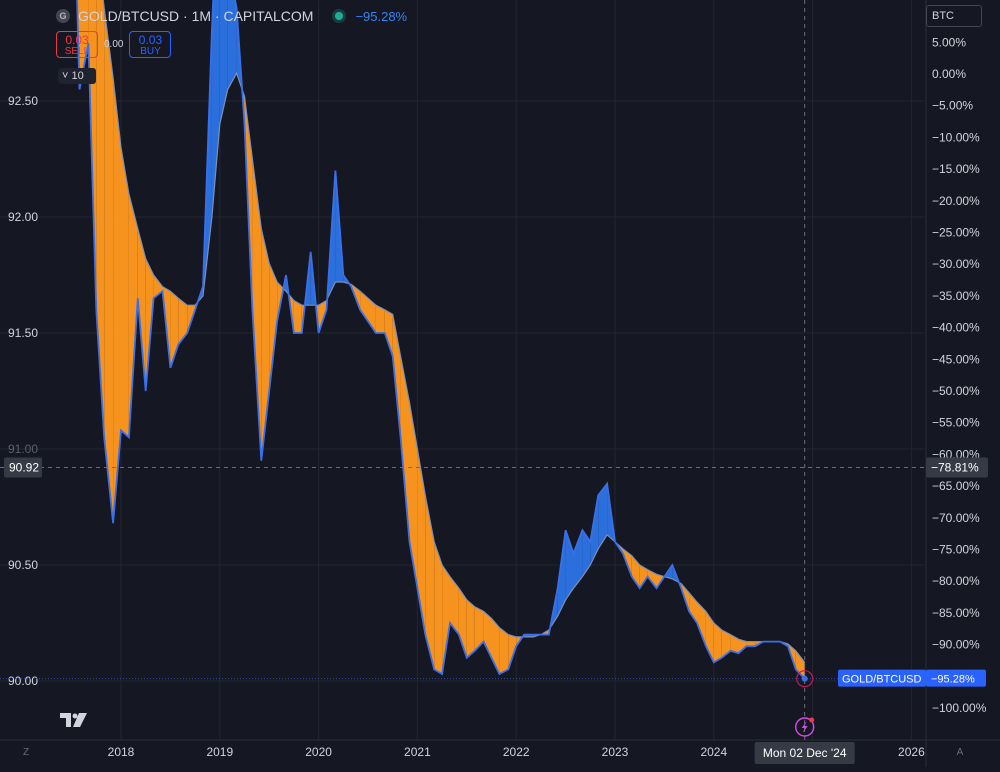 This screenshot has height=772, width=1000. I want to click on right-tick-label: −35.00%, so click(956, 296).